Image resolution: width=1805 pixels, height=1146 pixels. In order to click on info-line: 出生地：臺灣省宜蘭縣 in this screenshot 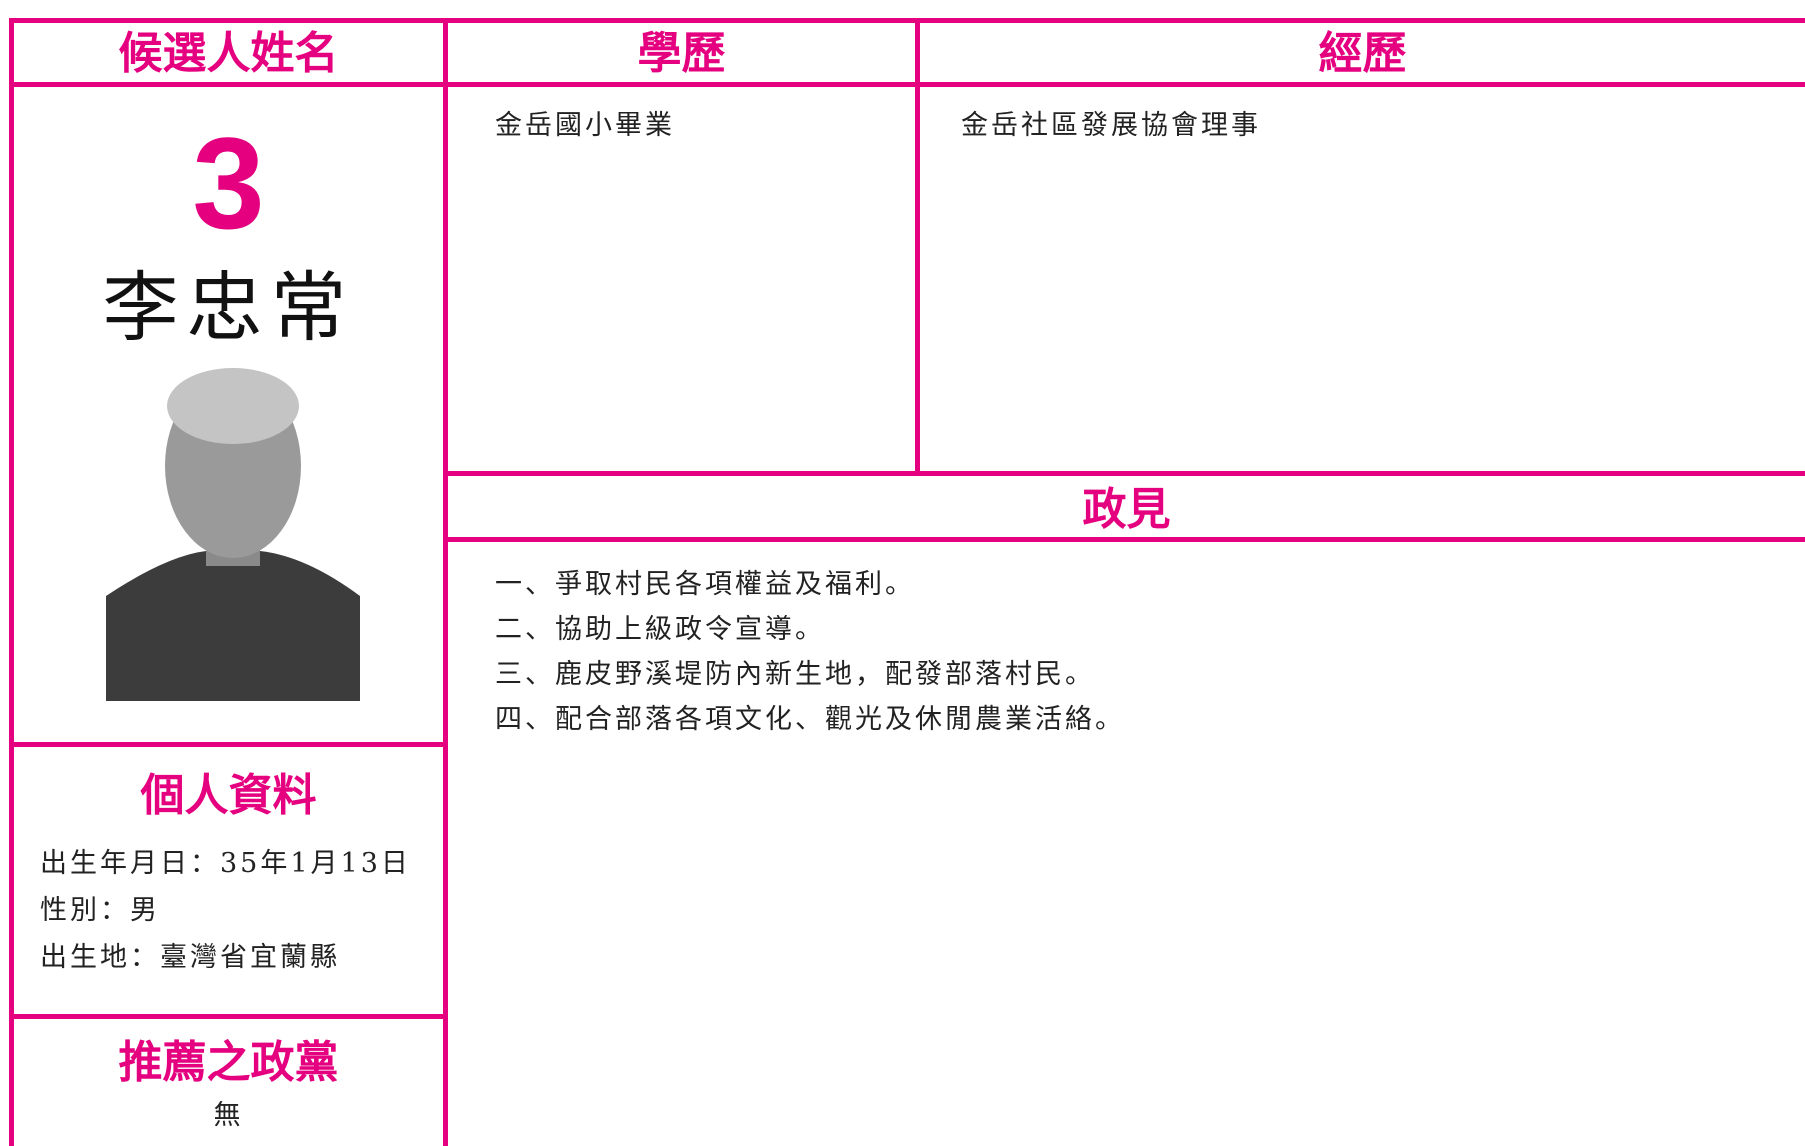, I will do `click(190, 957)`.